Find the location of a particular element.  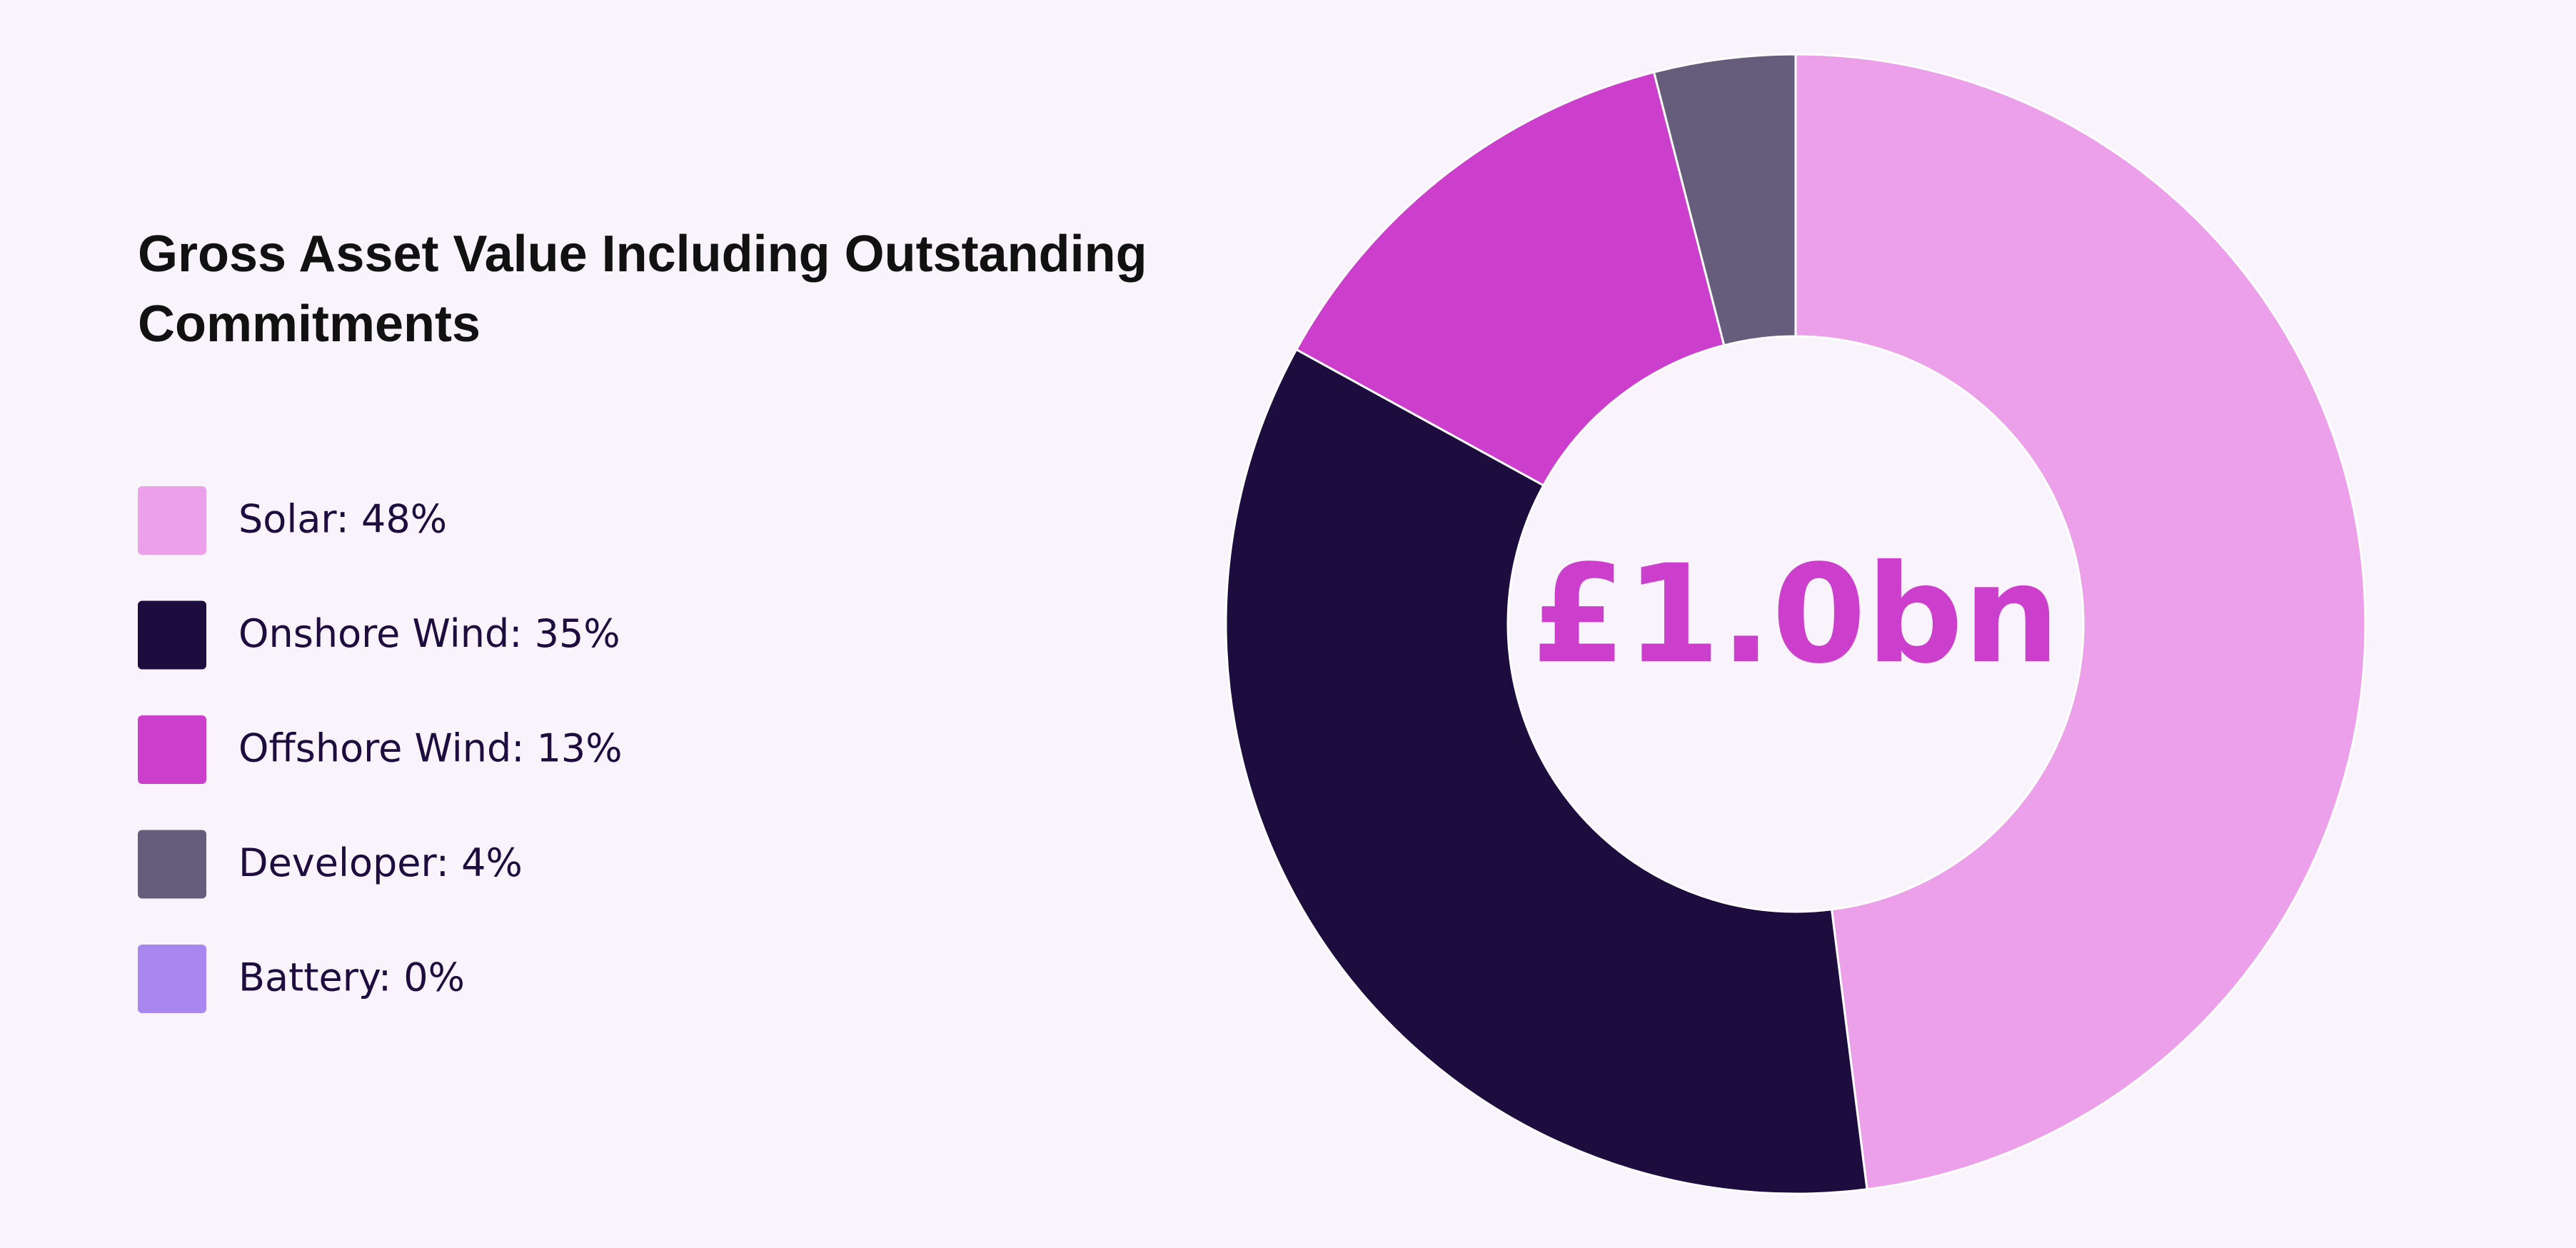

legend-label: Developer: 4% is located at coordinates (380, 862).